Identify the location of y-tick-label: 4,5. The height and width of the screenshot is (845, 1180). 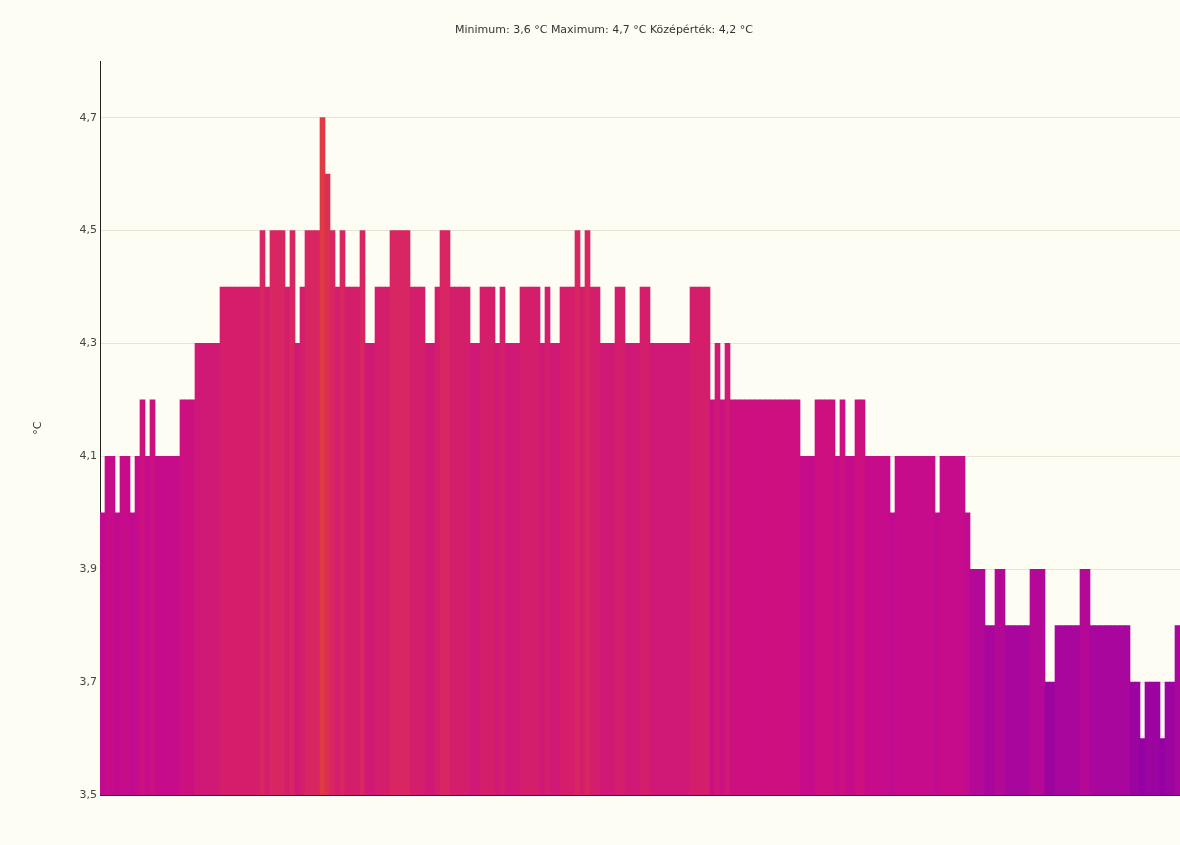
(88, 230).